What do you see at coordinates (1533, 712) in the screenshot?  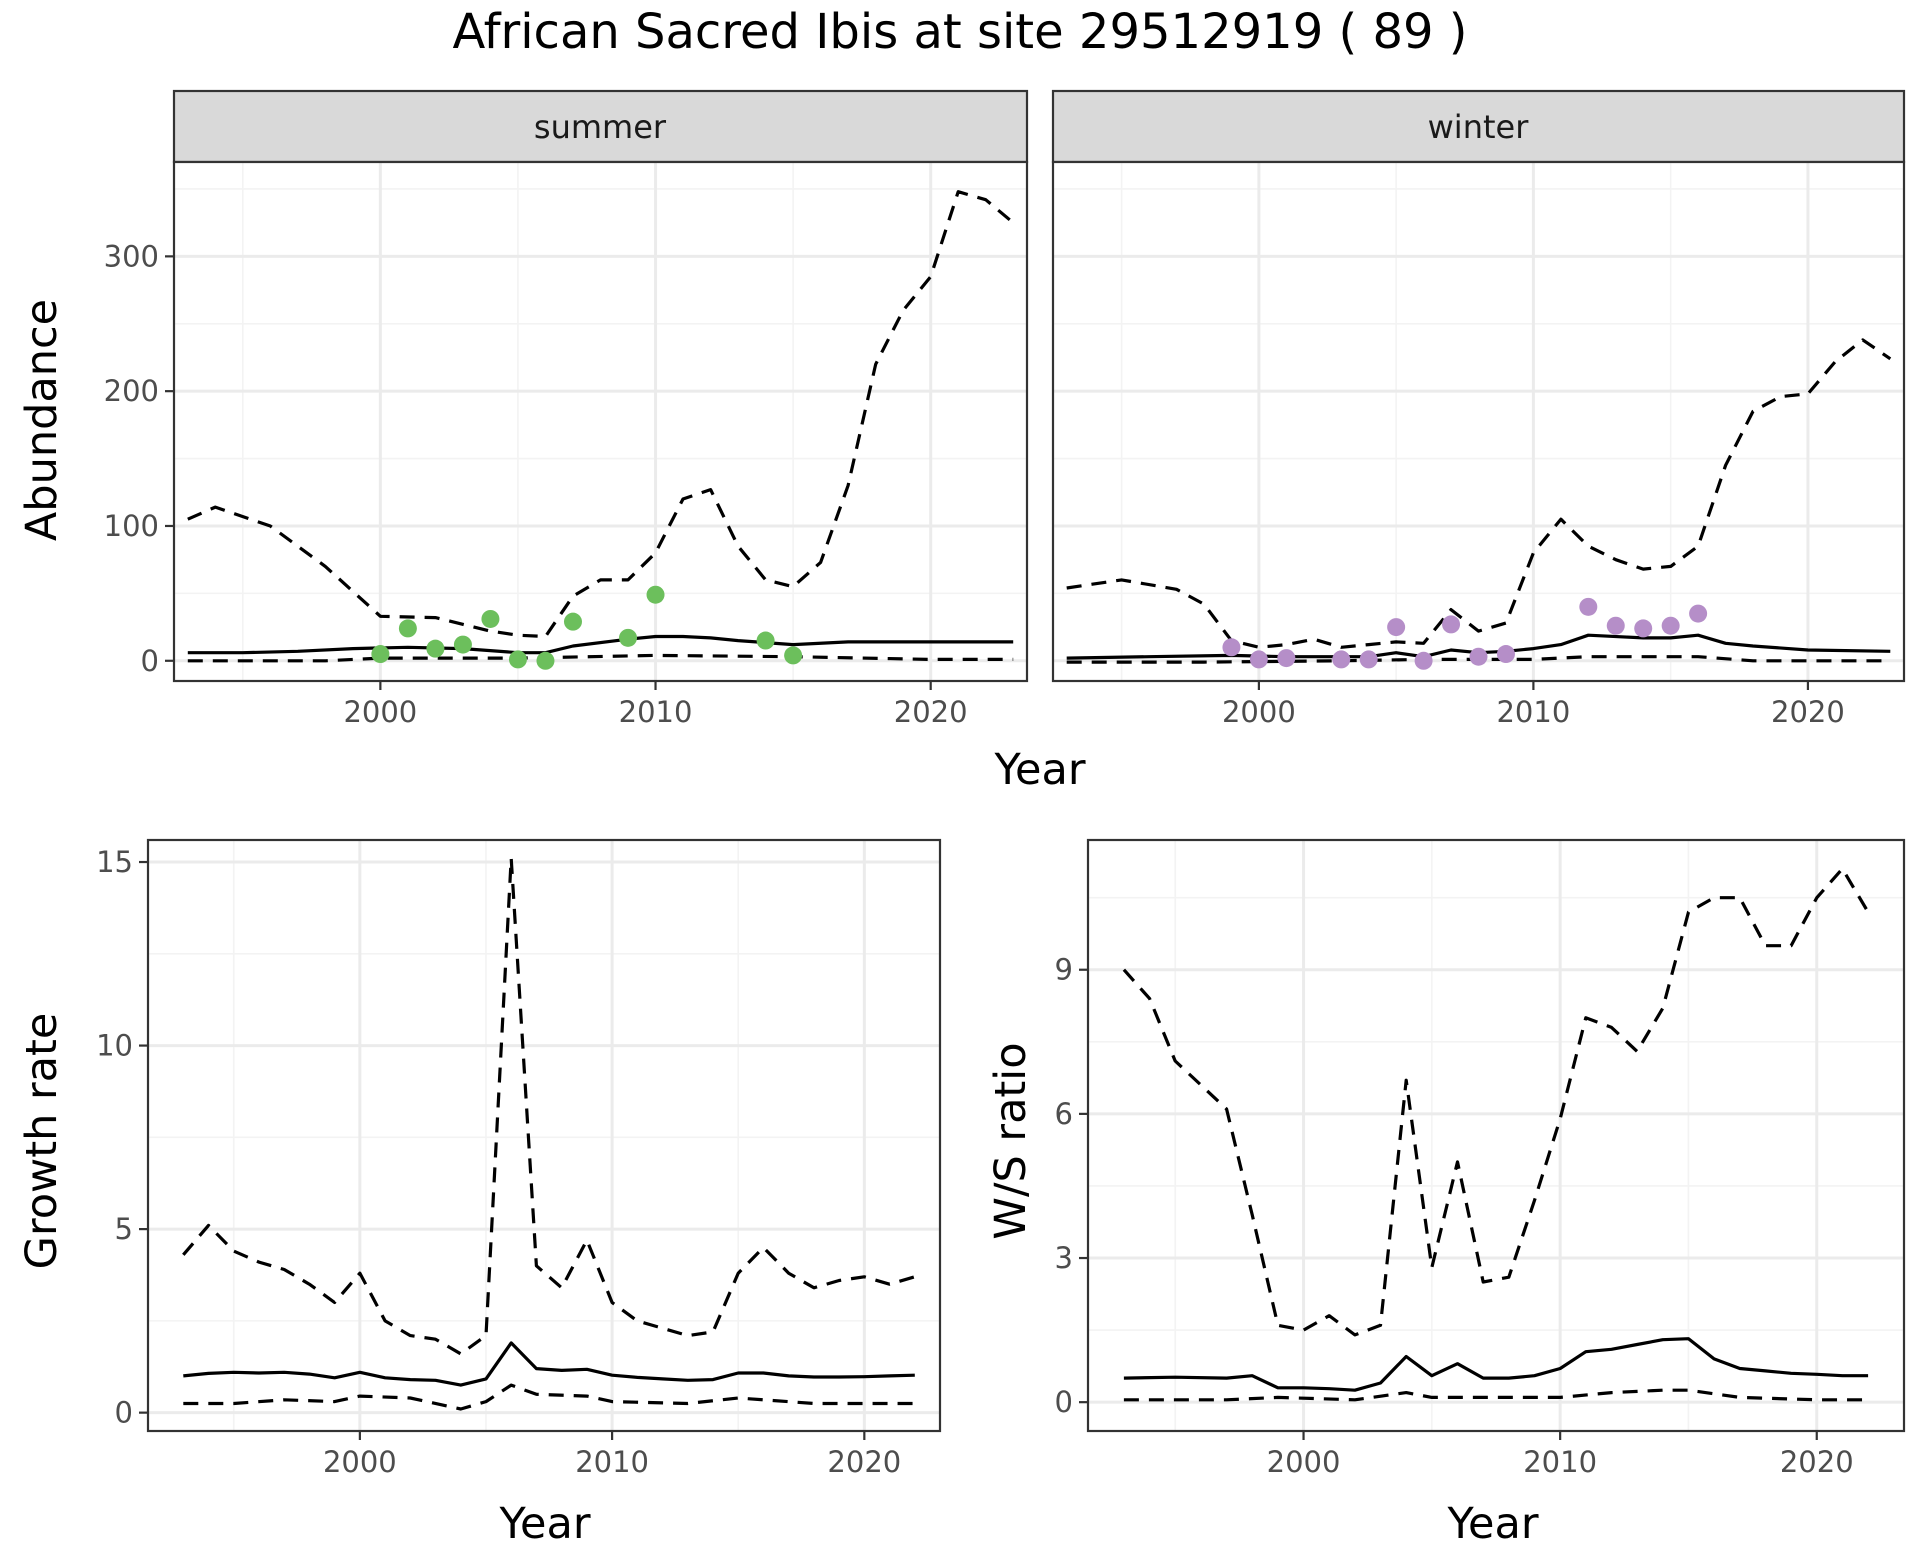 I see `winter-x-tick-label: 2010` at bounding box center [1533, 712].